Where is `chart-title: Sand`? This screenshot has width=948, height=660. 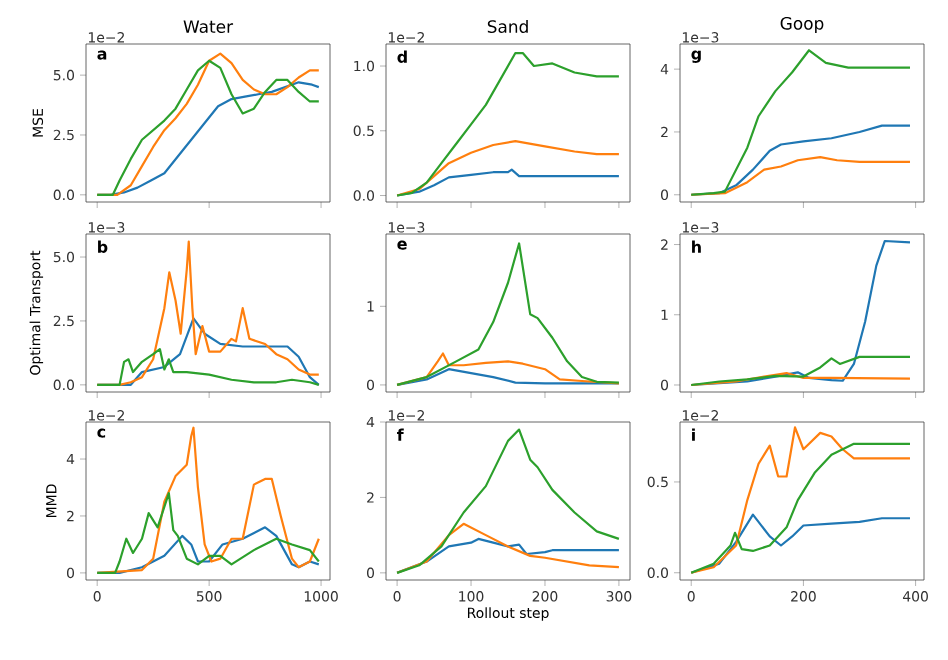 chart-title: Sand is located at coordinates (507, 26).